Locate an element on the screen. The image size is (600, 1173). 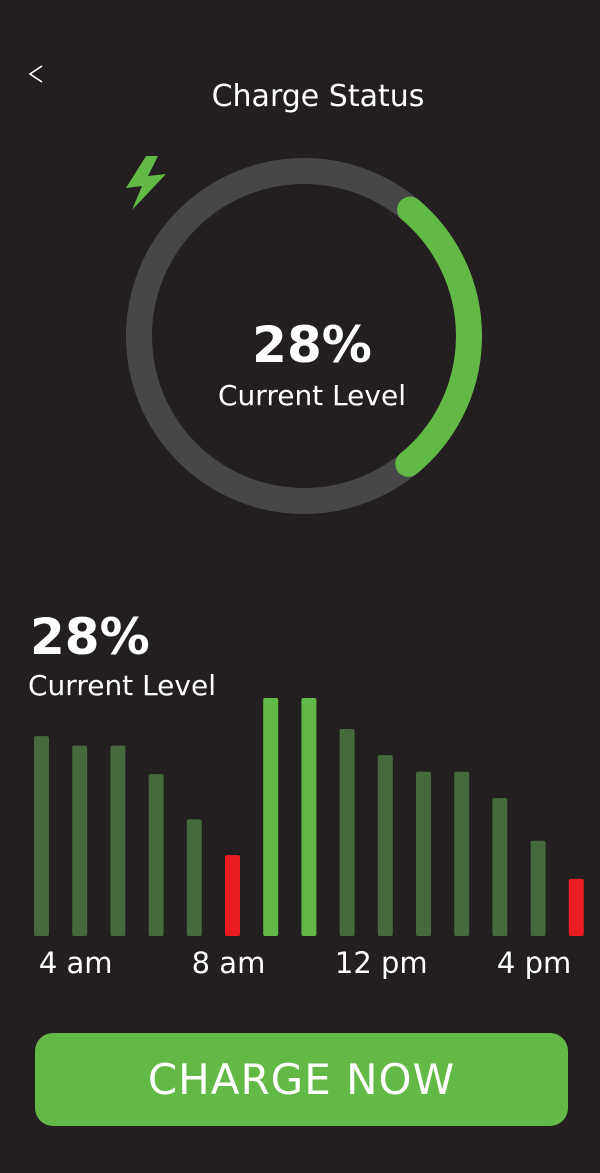
lightning-bolt-icon is located at coordinates (146, 183).